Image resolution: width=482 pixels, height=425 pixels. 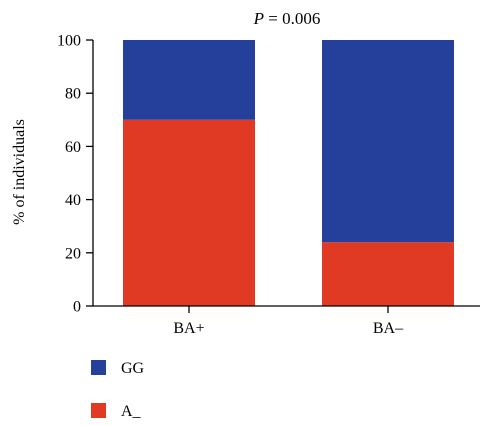 What do you see at coordinates (388, 328) in the screenshot?
I see `x-tick-label: BA–` at bounding box center [388, 328].